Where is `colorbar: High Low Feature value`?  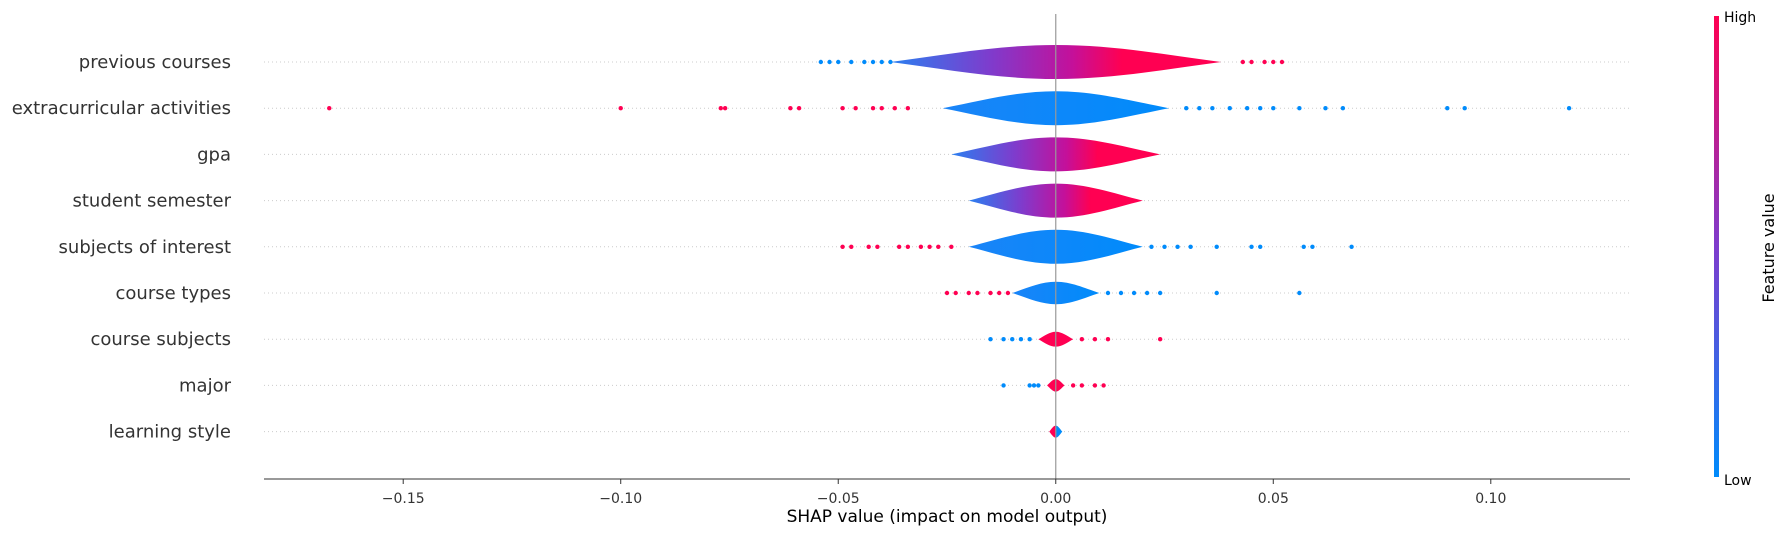
colorbar: High Low Feature value is located at coordinates (1746, 249).